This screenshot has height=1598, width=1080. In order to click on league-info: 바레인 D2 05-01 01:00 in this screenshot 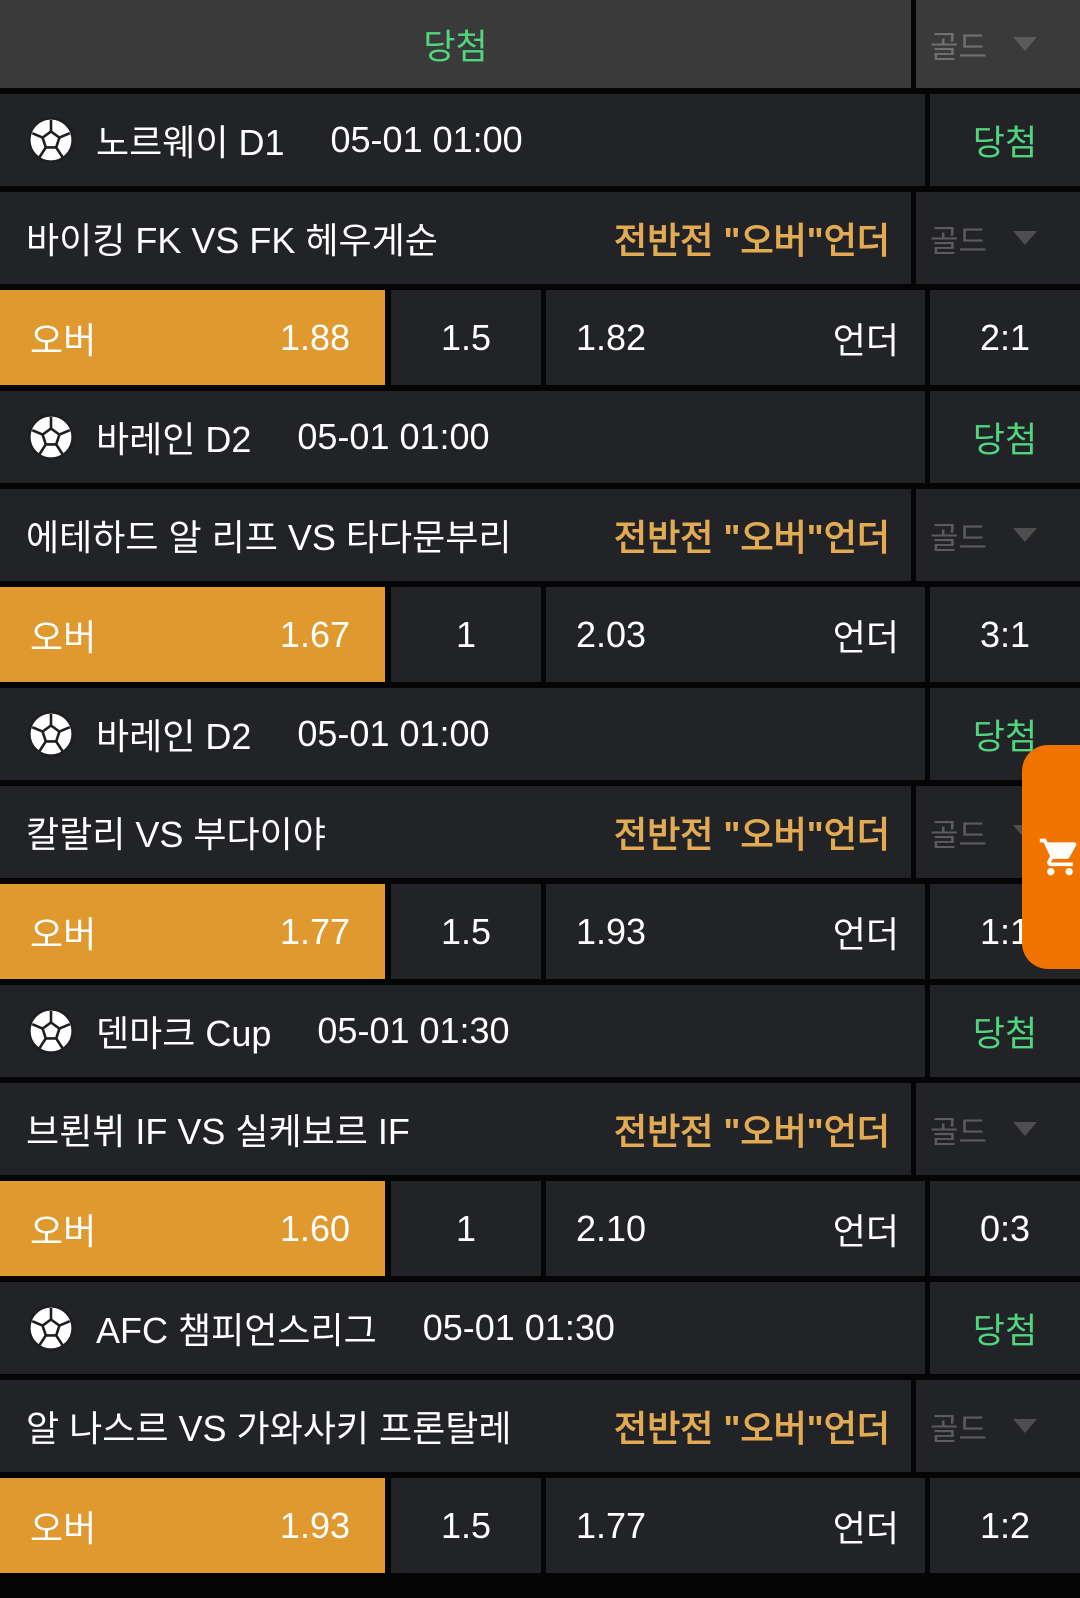, I will do `click(462, 437)`.